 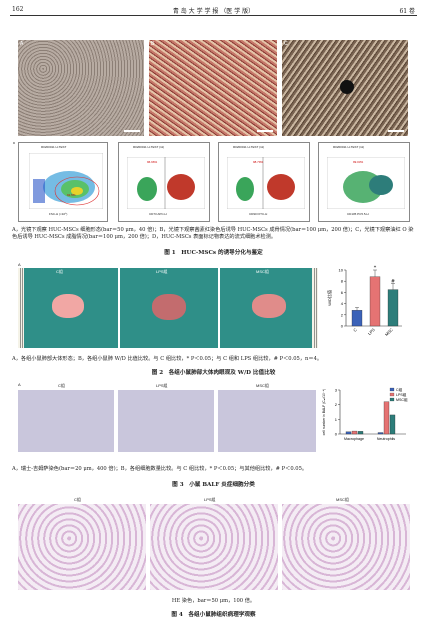 What do you see at coordinates (19, 384) in the screenshot?
I see `fig3-panel-a-label: A` at bounding box center [19, 384].